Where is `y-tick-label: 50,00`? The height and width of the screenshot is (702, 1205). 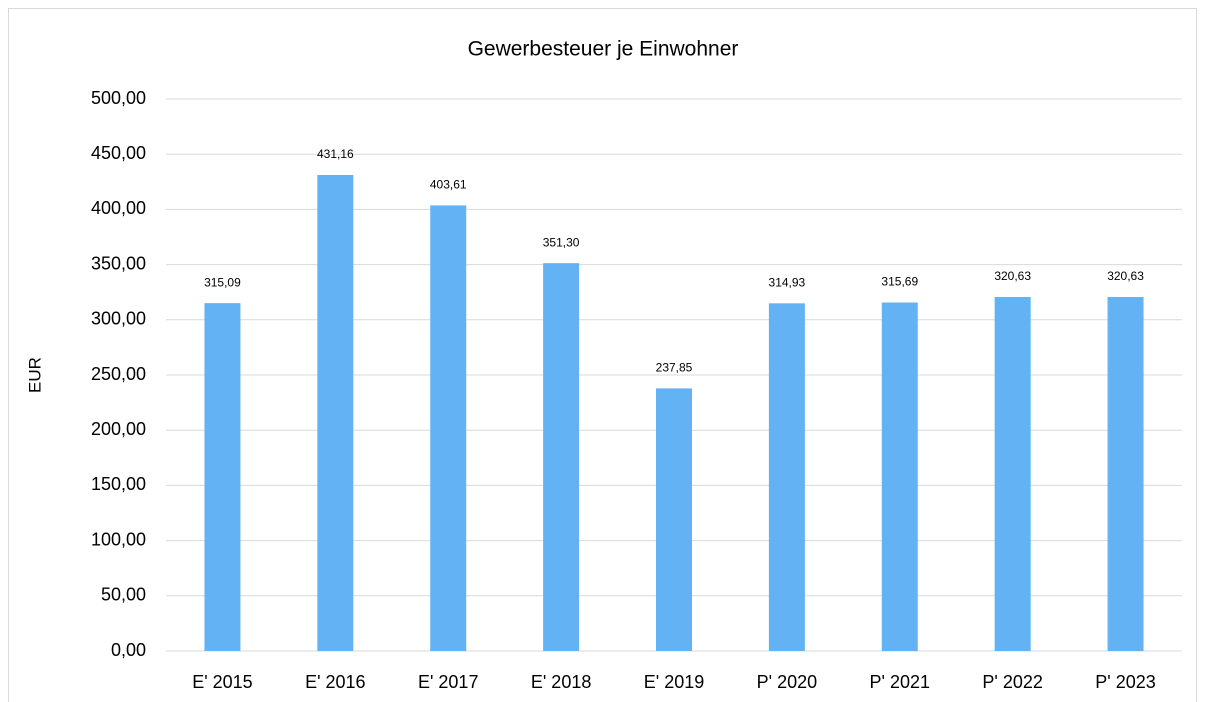 y-tick-label: 50,00 is located at coordinates (123, 595).